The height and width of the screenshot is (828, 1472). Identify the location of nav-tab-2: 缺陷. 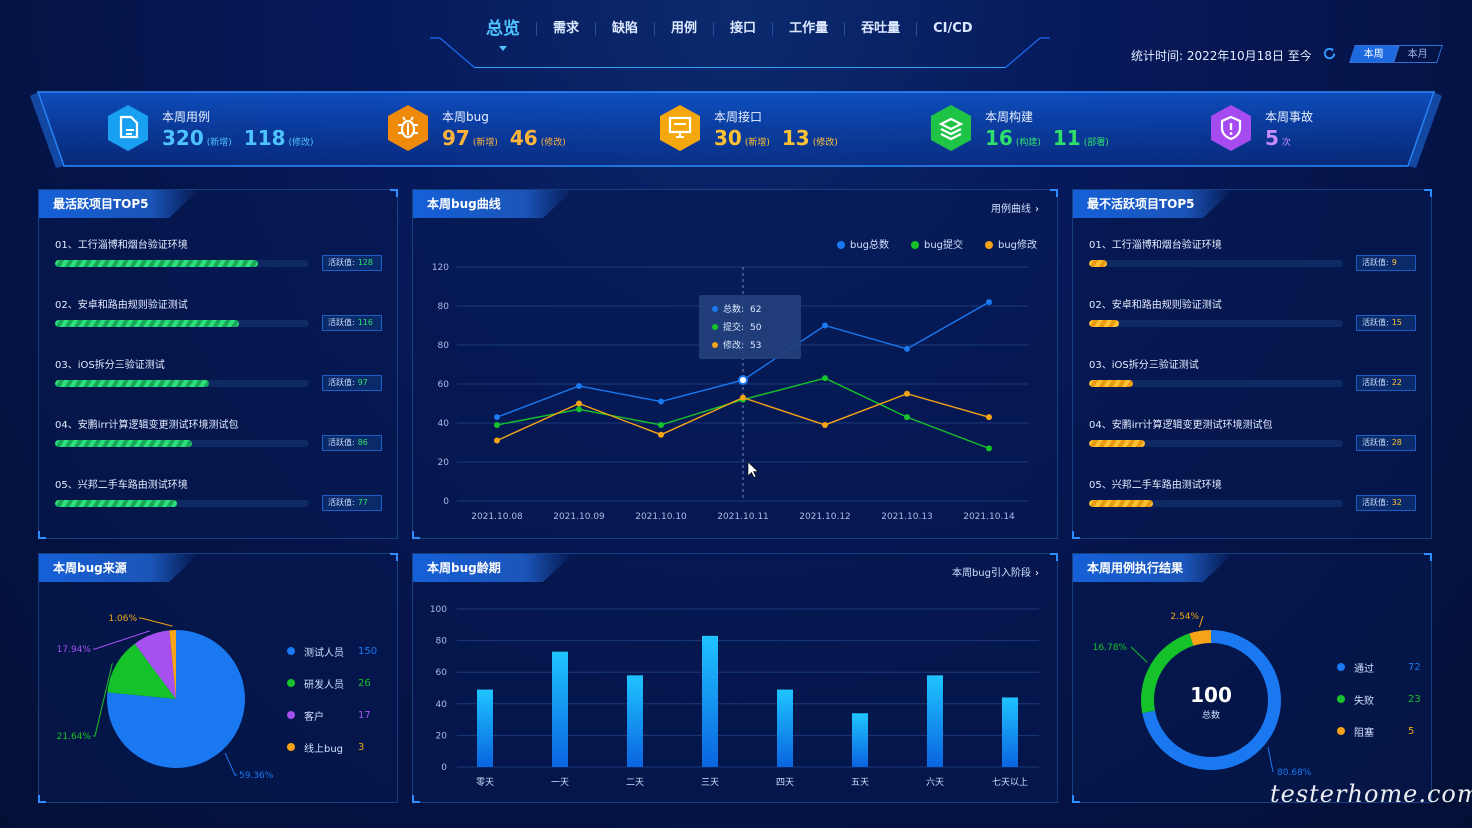
(626, 28).